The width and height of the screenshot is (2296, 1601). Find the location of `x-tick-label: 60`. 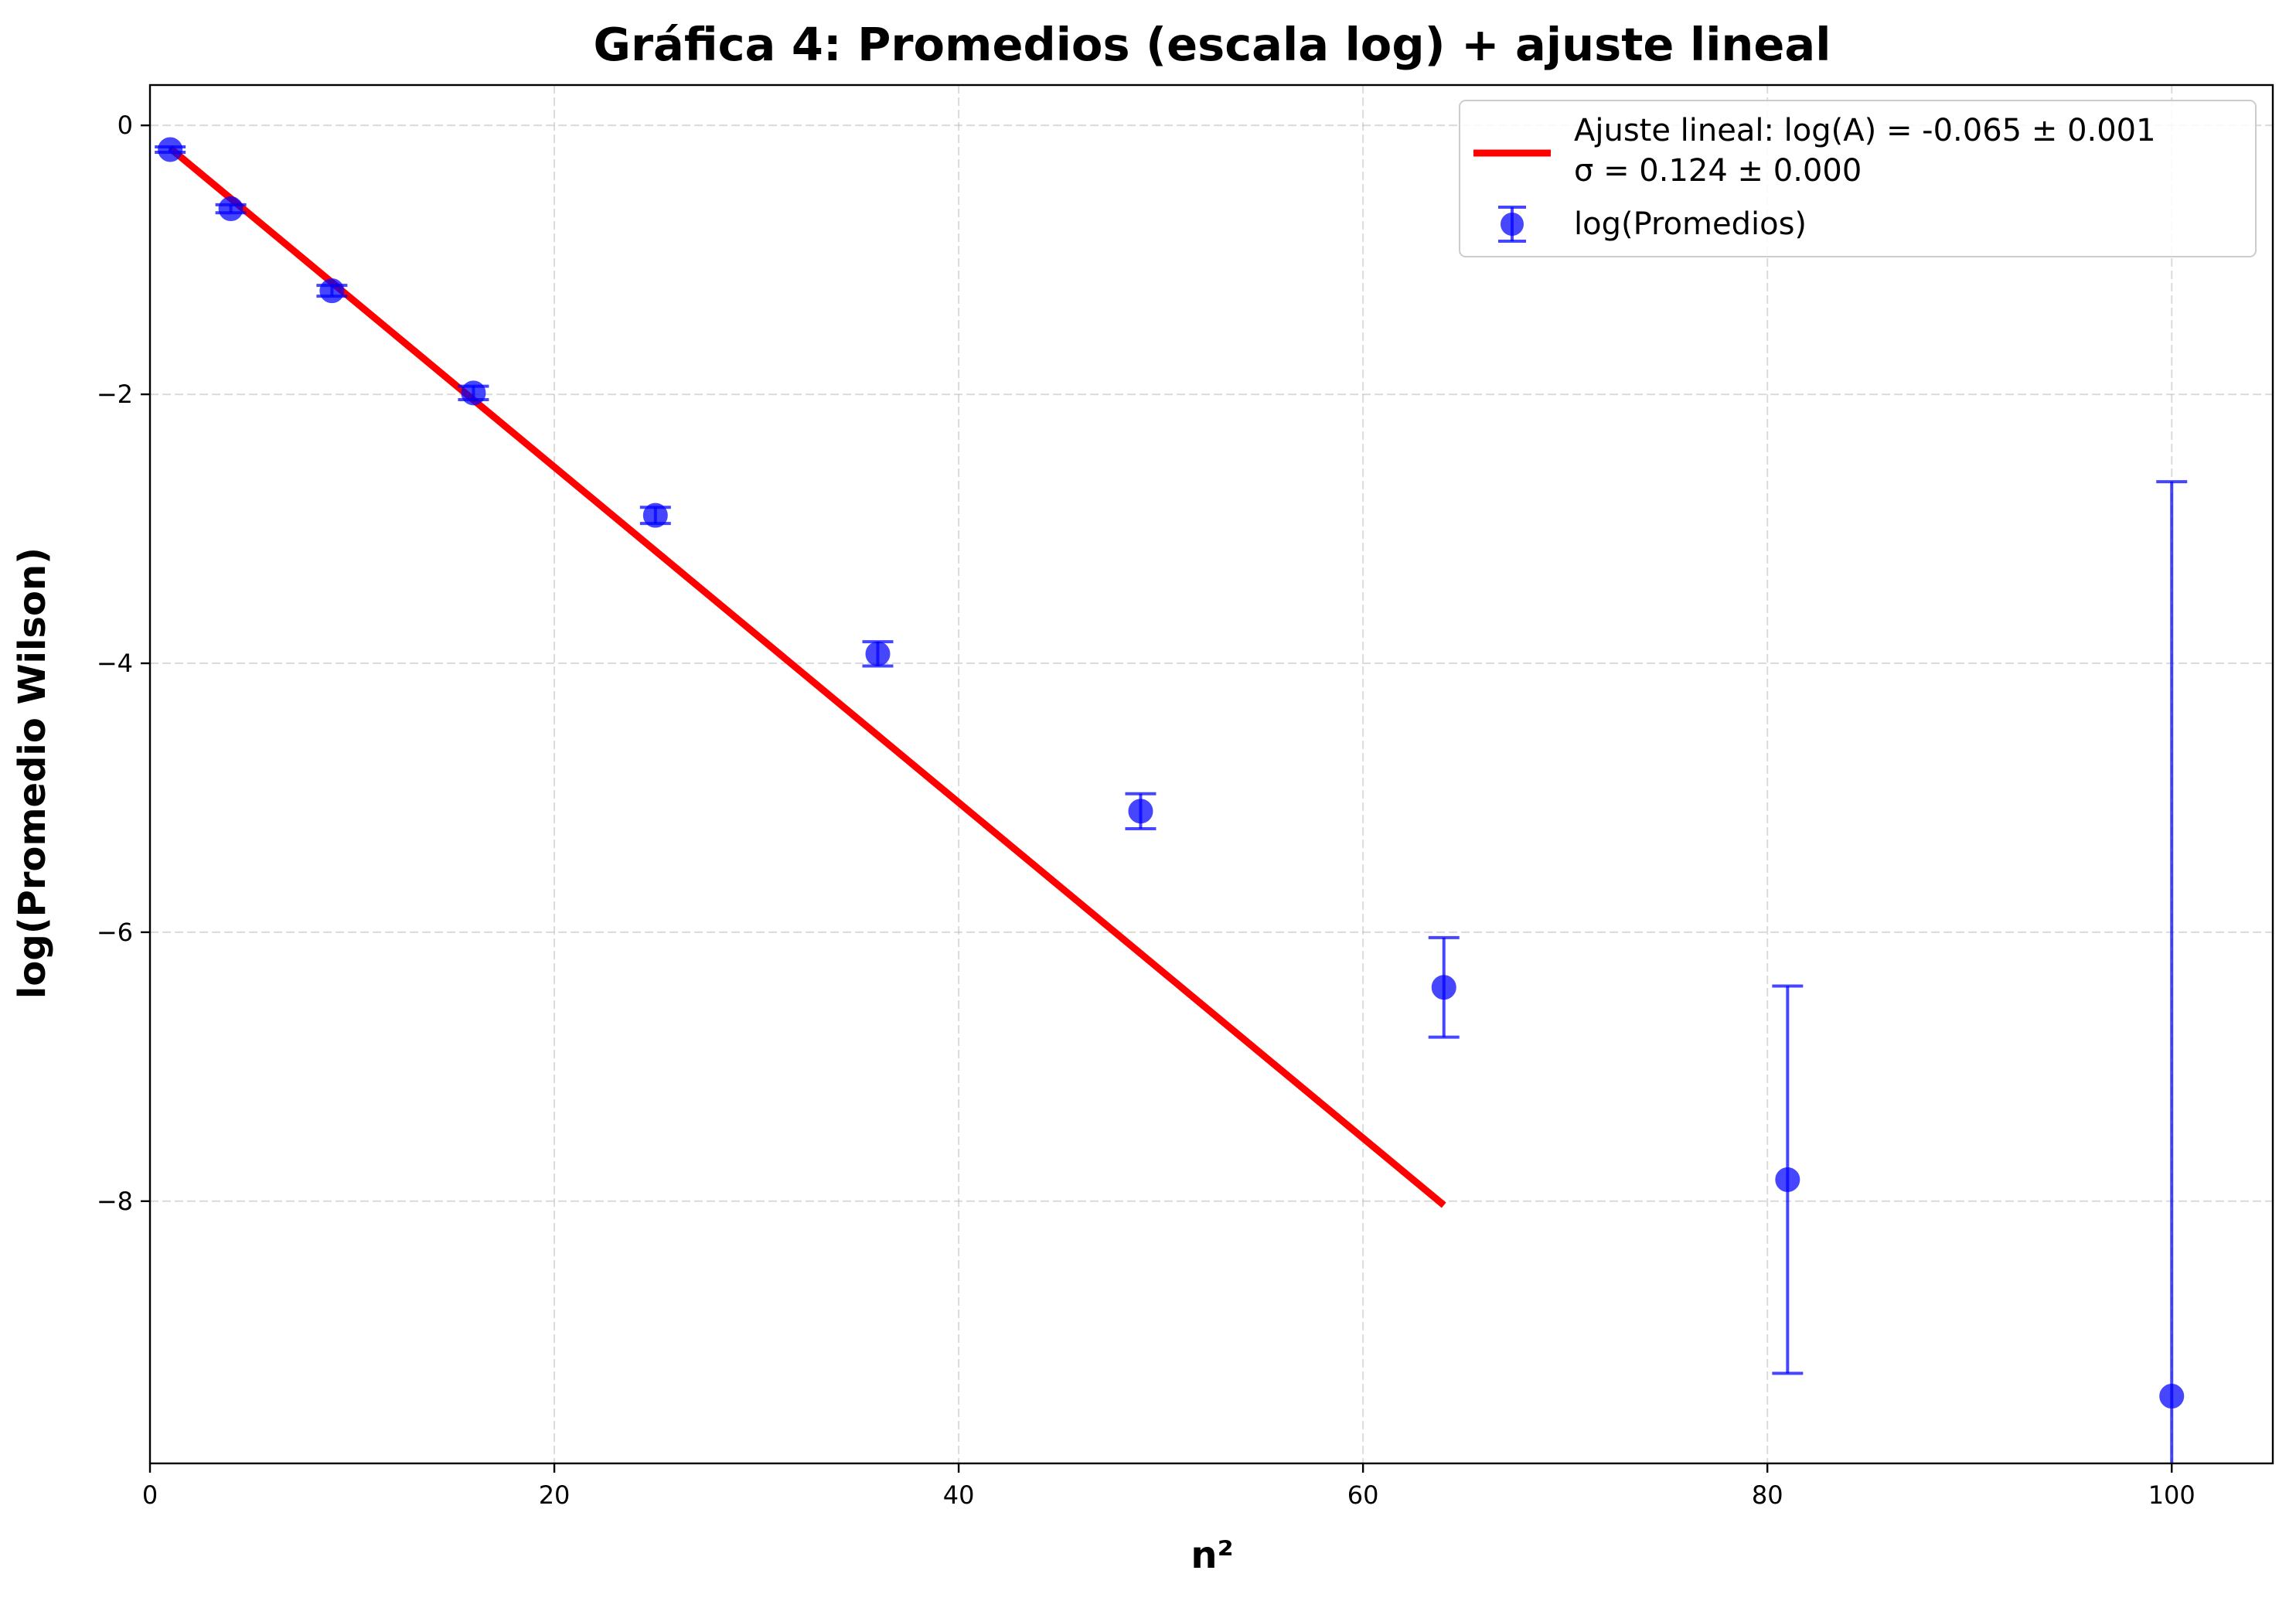

x-tick-label: 60 is located at coordinates (1363, 1495).